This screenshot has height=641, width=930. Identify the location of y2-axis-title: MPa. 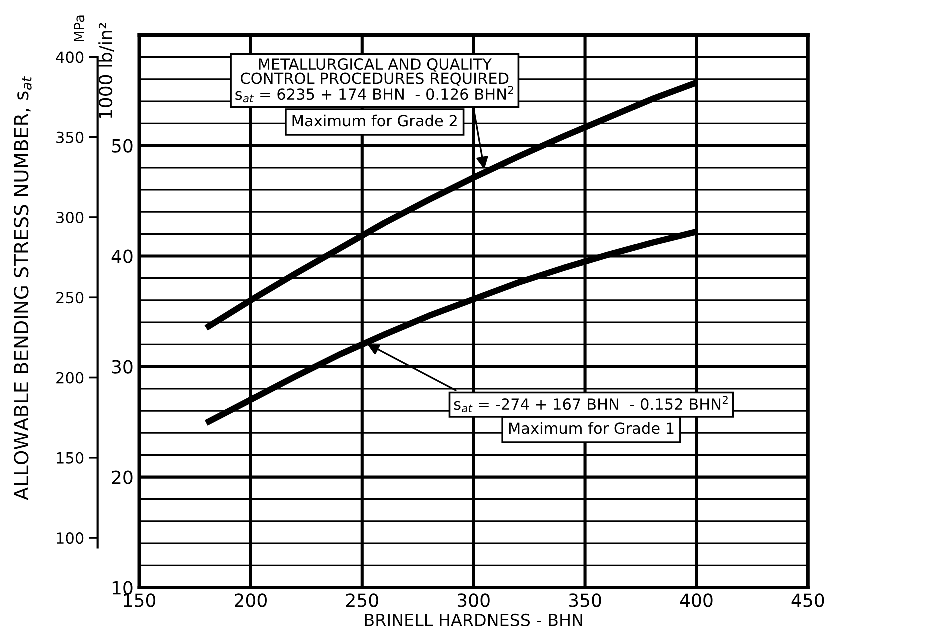
(79, 29).